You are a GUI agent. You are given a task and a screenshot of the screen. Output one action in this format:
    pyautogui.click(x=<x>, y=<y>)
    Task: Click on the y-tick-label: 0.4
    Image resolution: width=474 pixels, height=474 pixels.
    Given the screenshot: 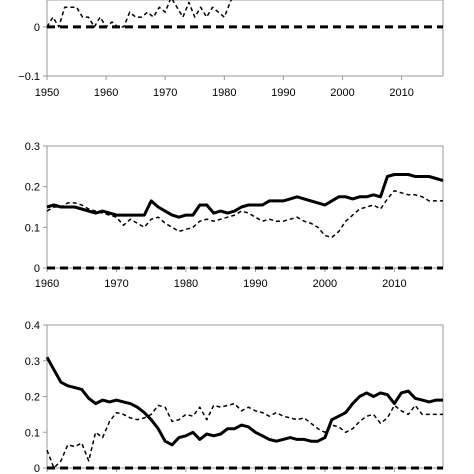 What is the action you would take?
    pyautogui.click(x=32, y=326)
    